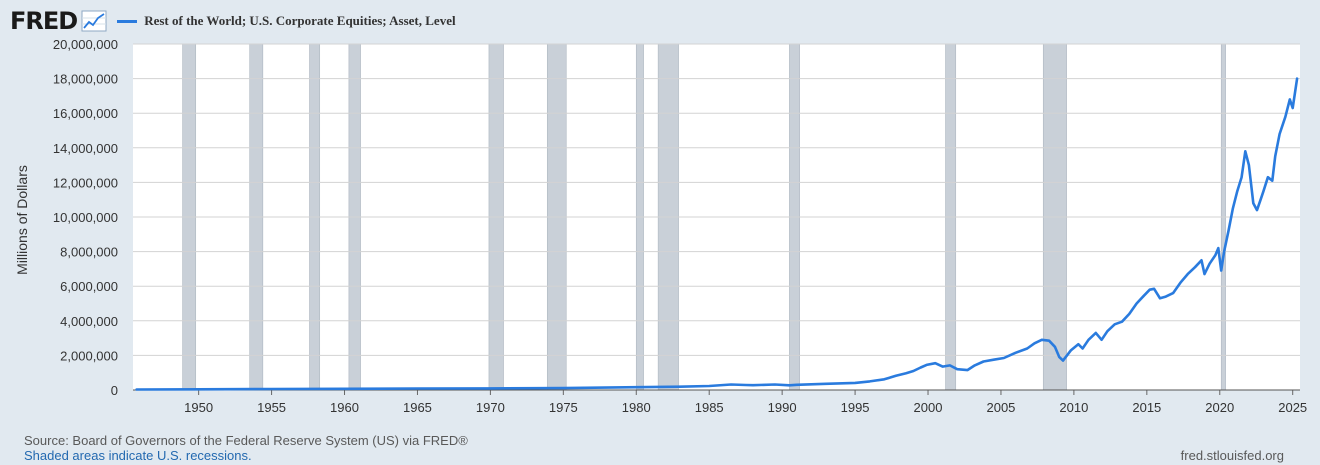 The height and width of the screenshot is (465, 1320). What do you see at coordinates (89, 286) in the screenshot?
I see `y-tick-label: 6,000,000` at bounding box center [89, 286].